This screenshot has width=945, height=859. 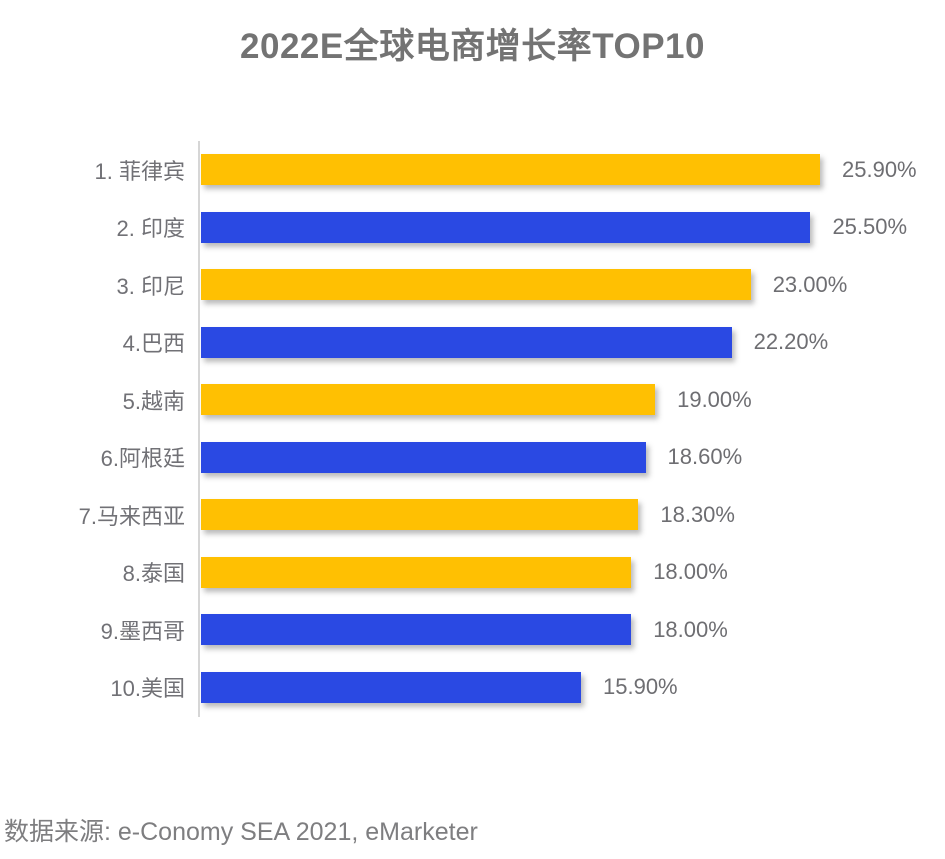 I want to click on category-label: 3. 印尼, so click(x=150, y=286).